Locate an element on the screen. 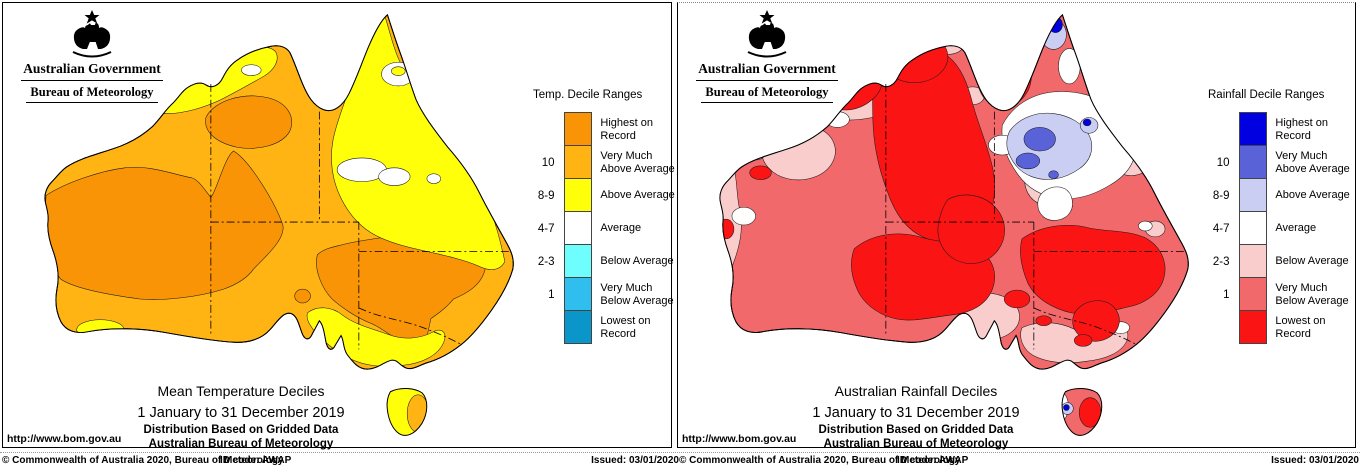 Image resolution: width=1360 pixels, height=468 pixels. legend-title: Rainfall Decile Ranges is located at coordinates (1266, 95).